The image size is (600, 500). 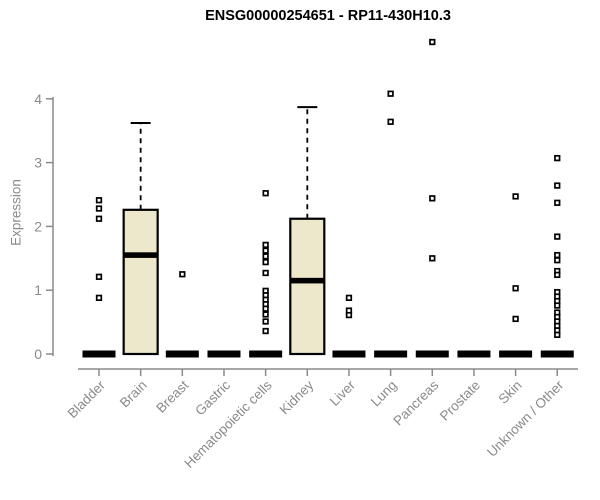 I want to click on zero-bar-hematopoietic-cells, so click(x=266, y=354).